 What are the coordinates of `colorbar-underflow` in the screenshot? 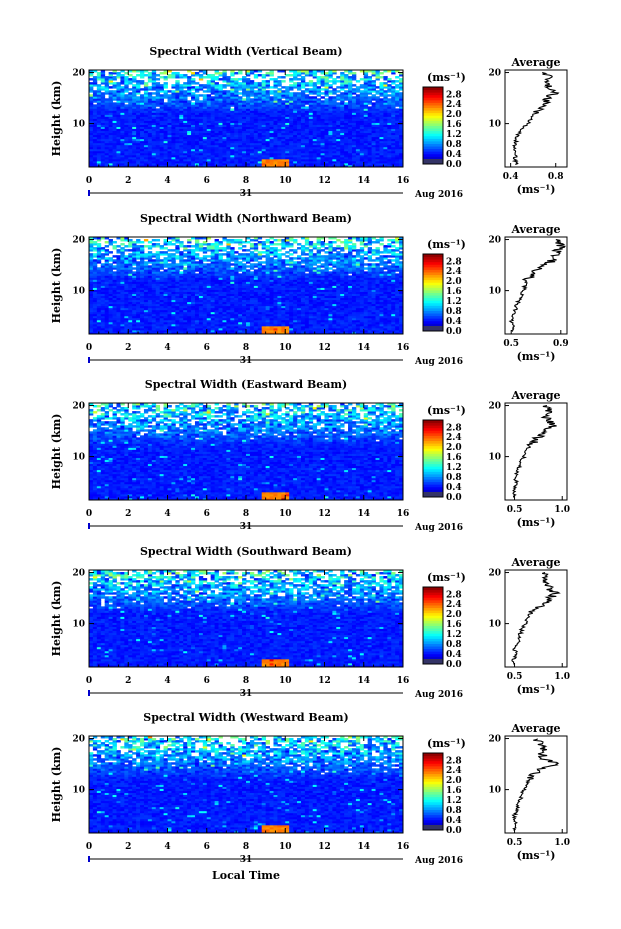 It's located at (433, 161).